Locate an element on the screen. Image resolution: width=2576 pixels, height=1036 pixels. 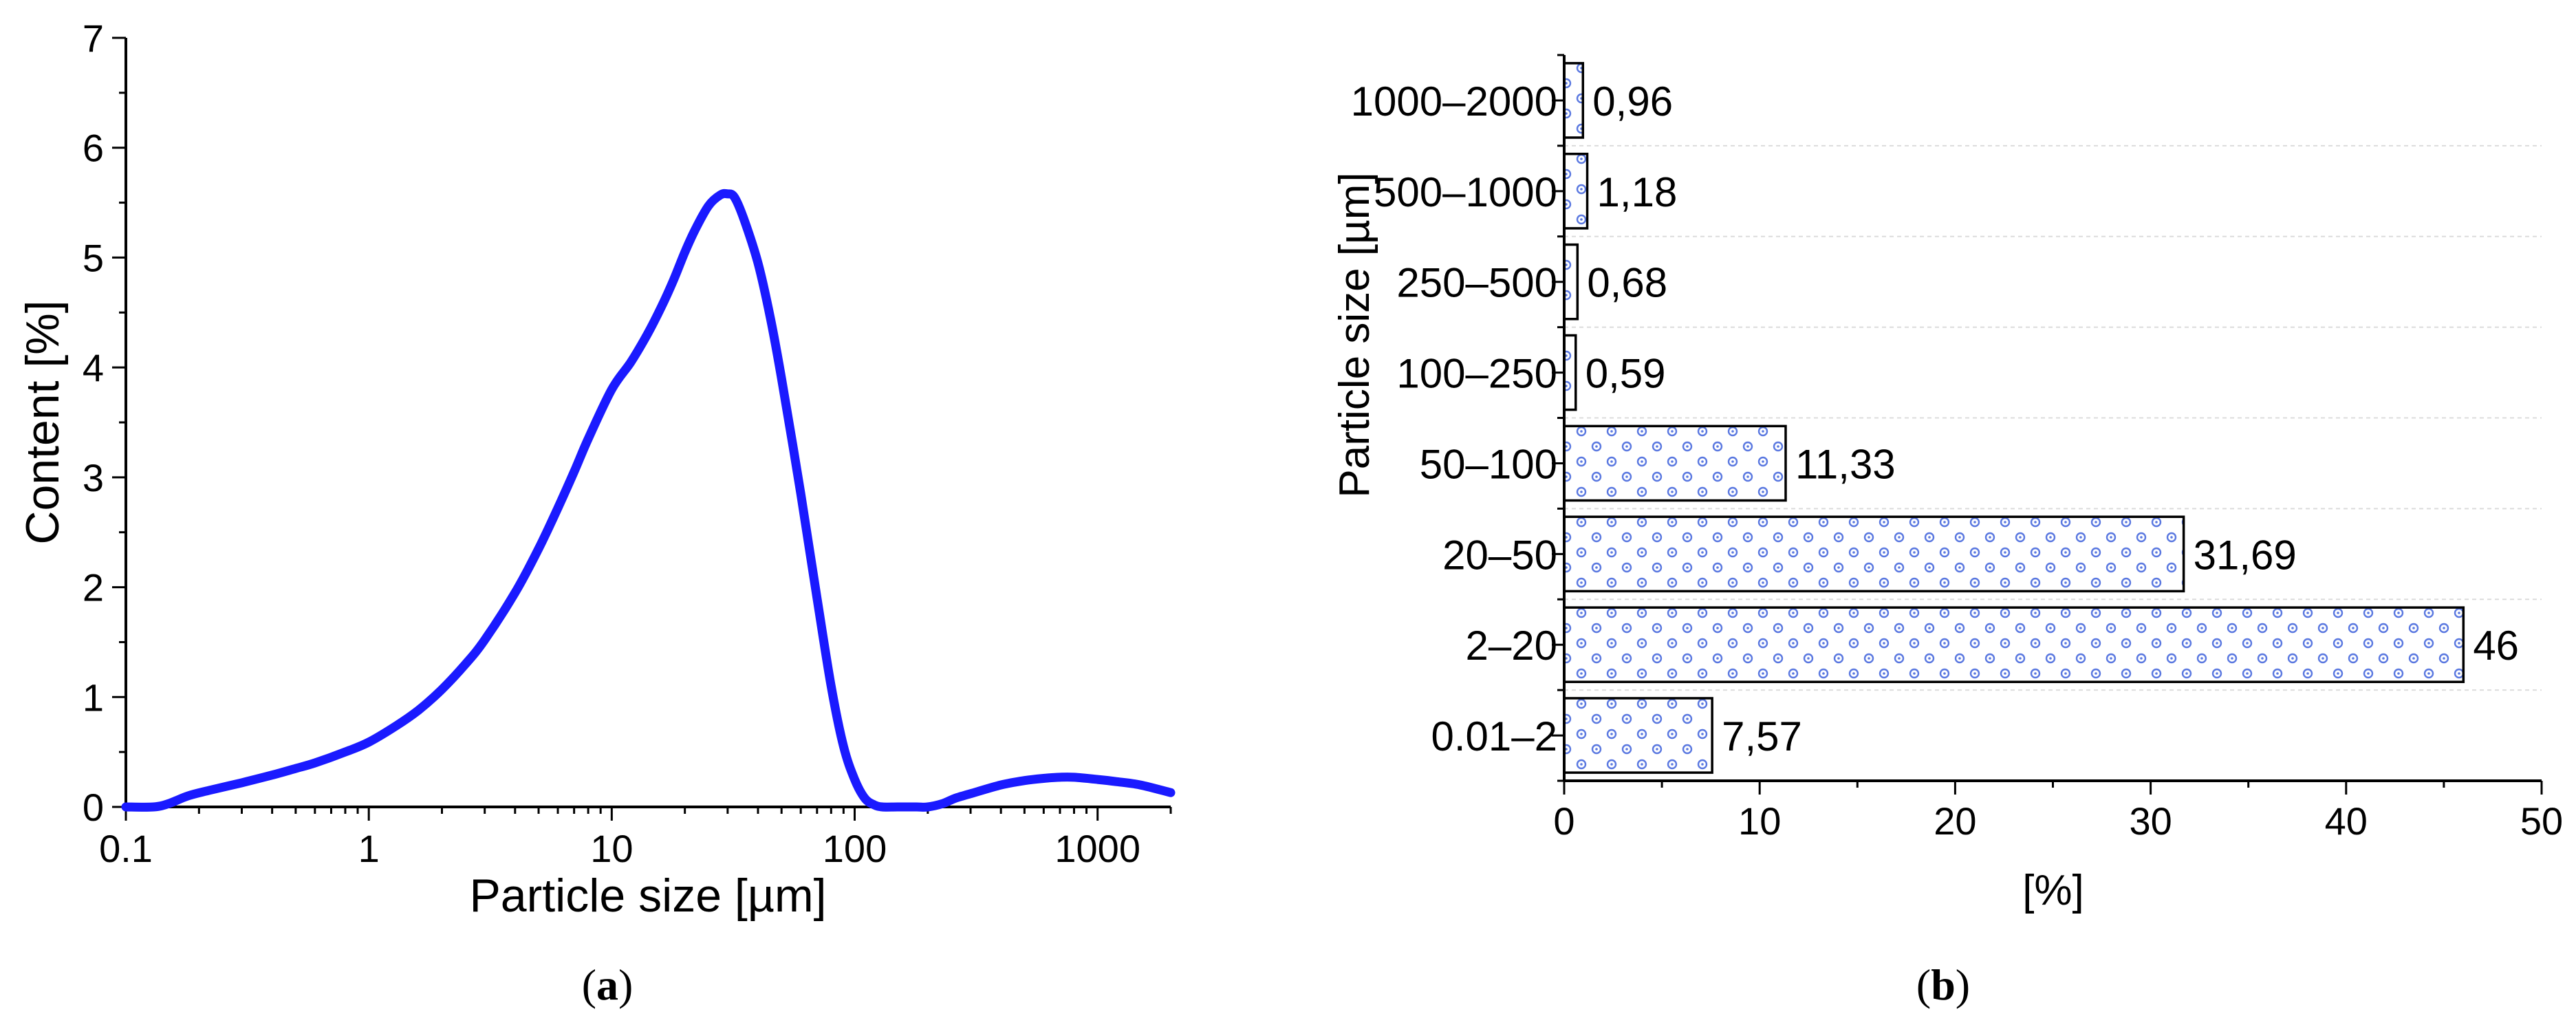
y-axis-label: Content [%] is located at coordinates (43, 422).